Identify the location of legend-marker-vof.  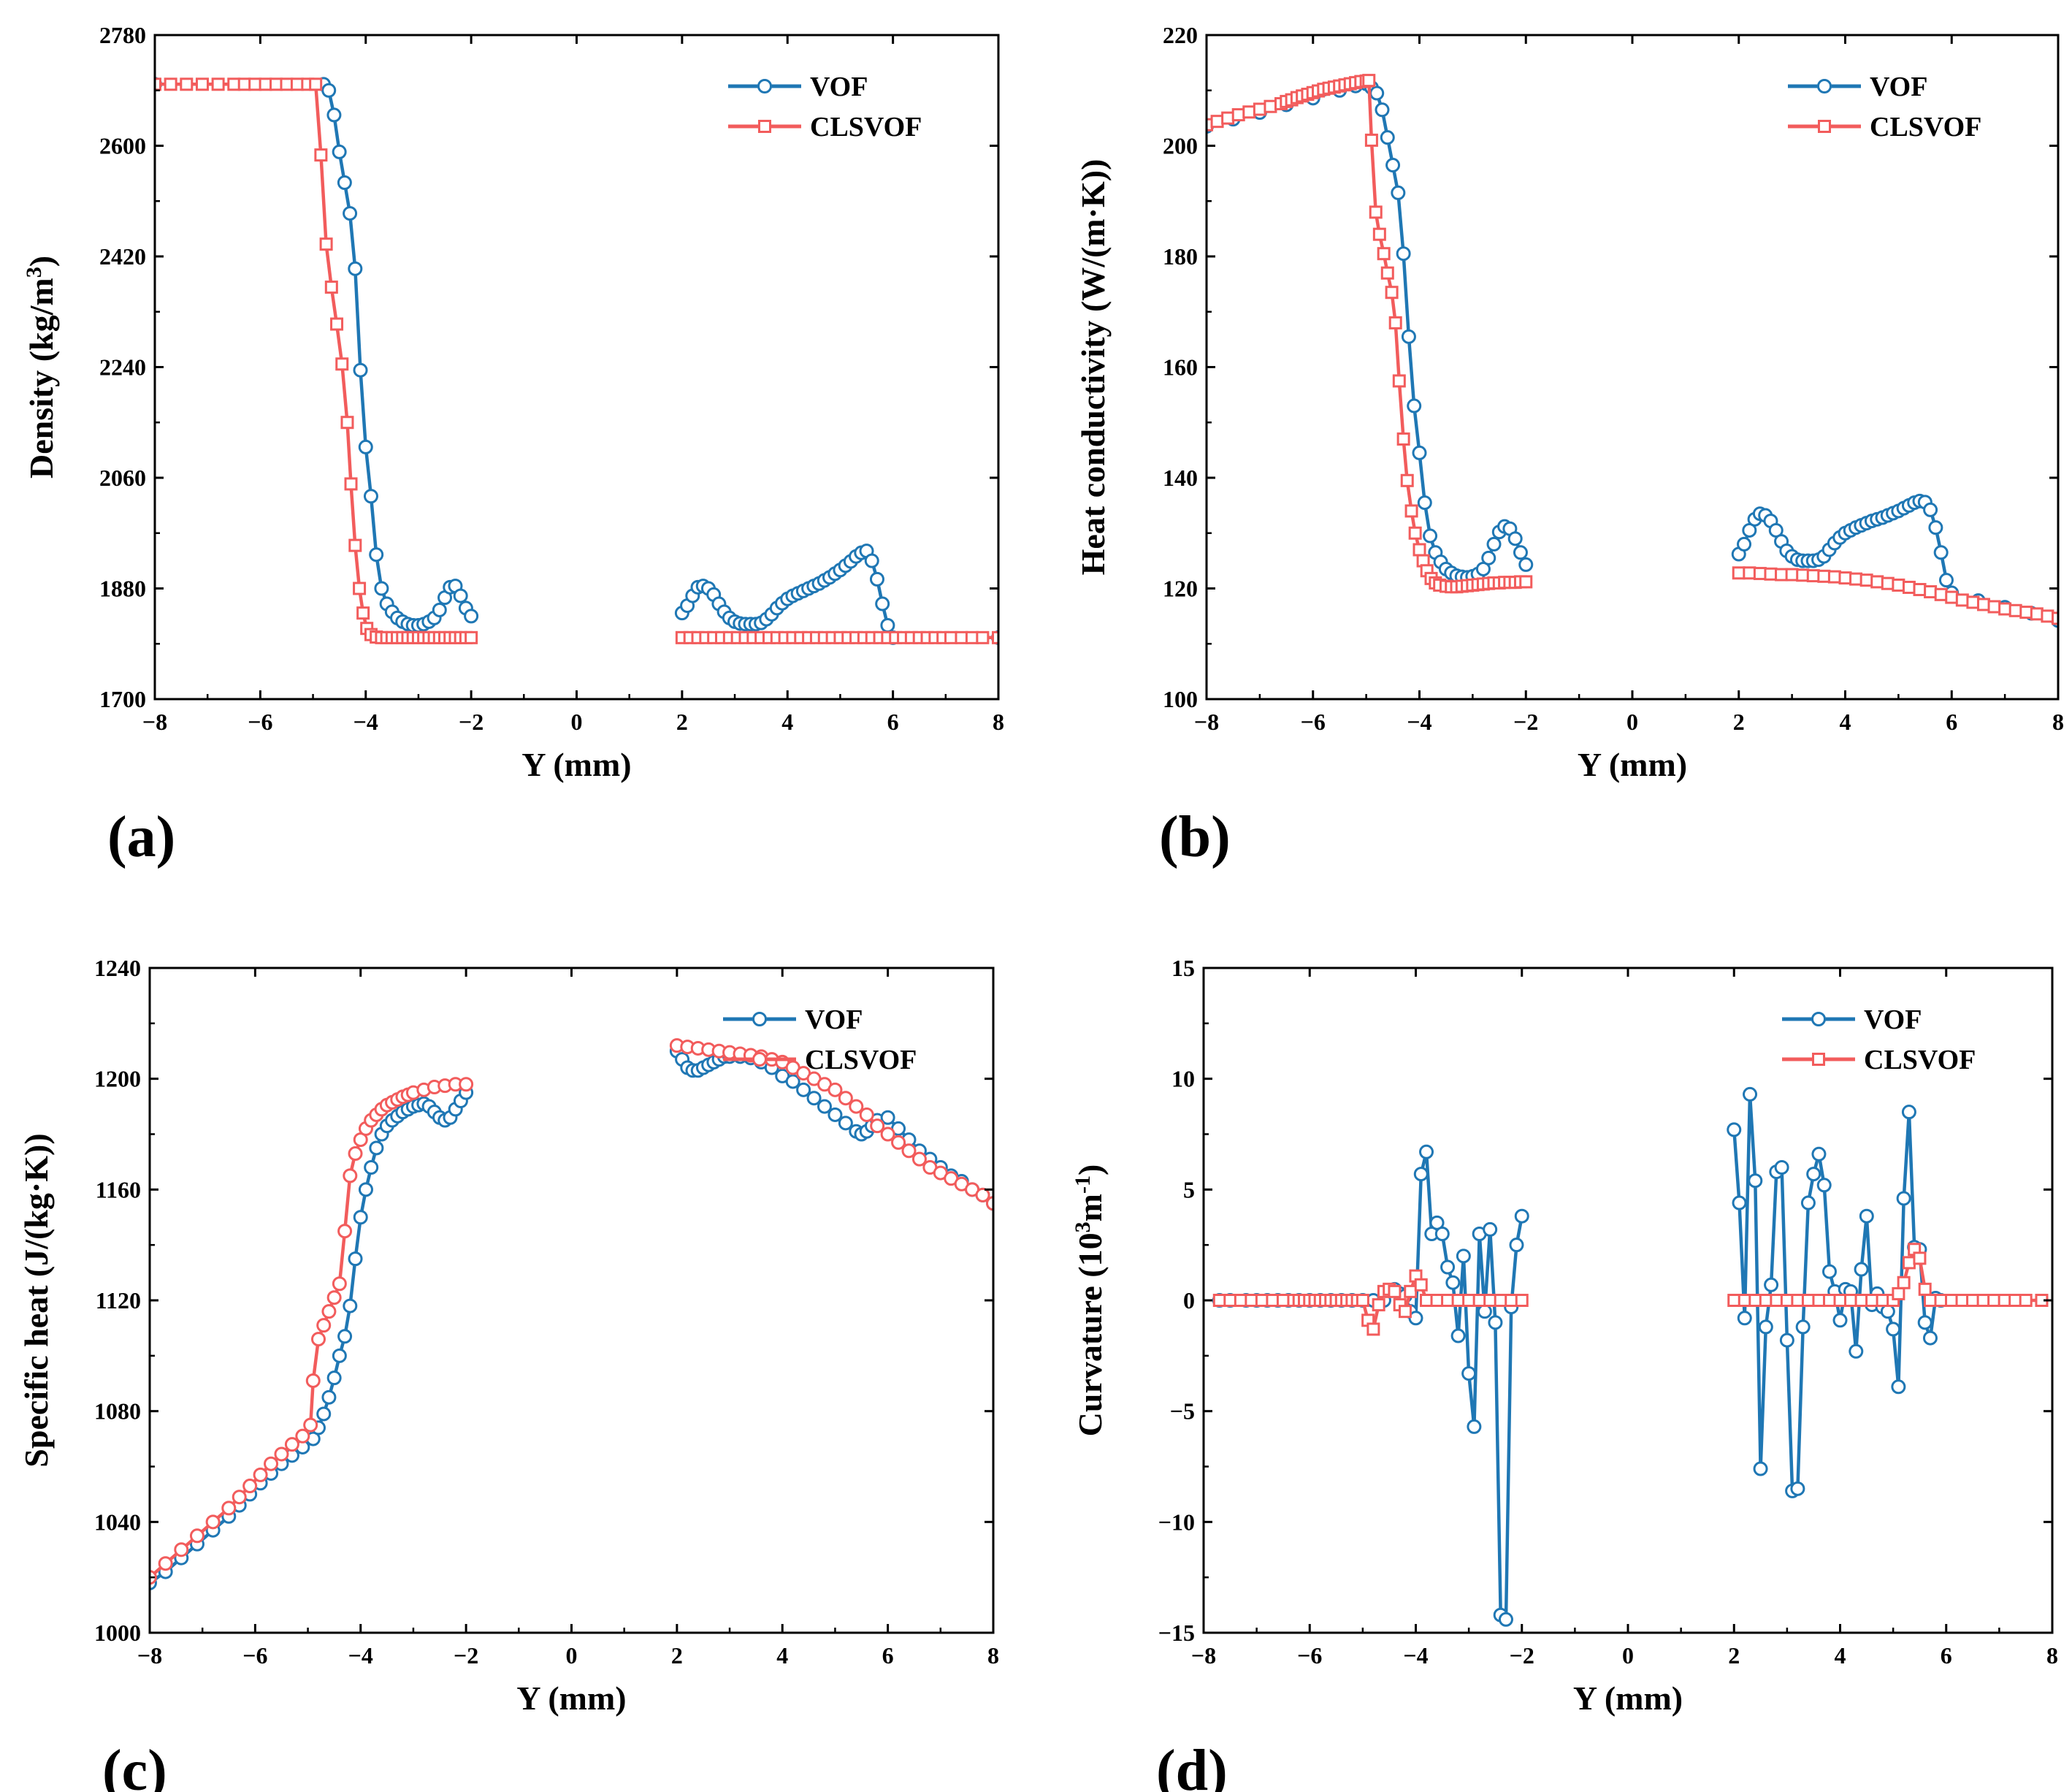
(759, 1019).